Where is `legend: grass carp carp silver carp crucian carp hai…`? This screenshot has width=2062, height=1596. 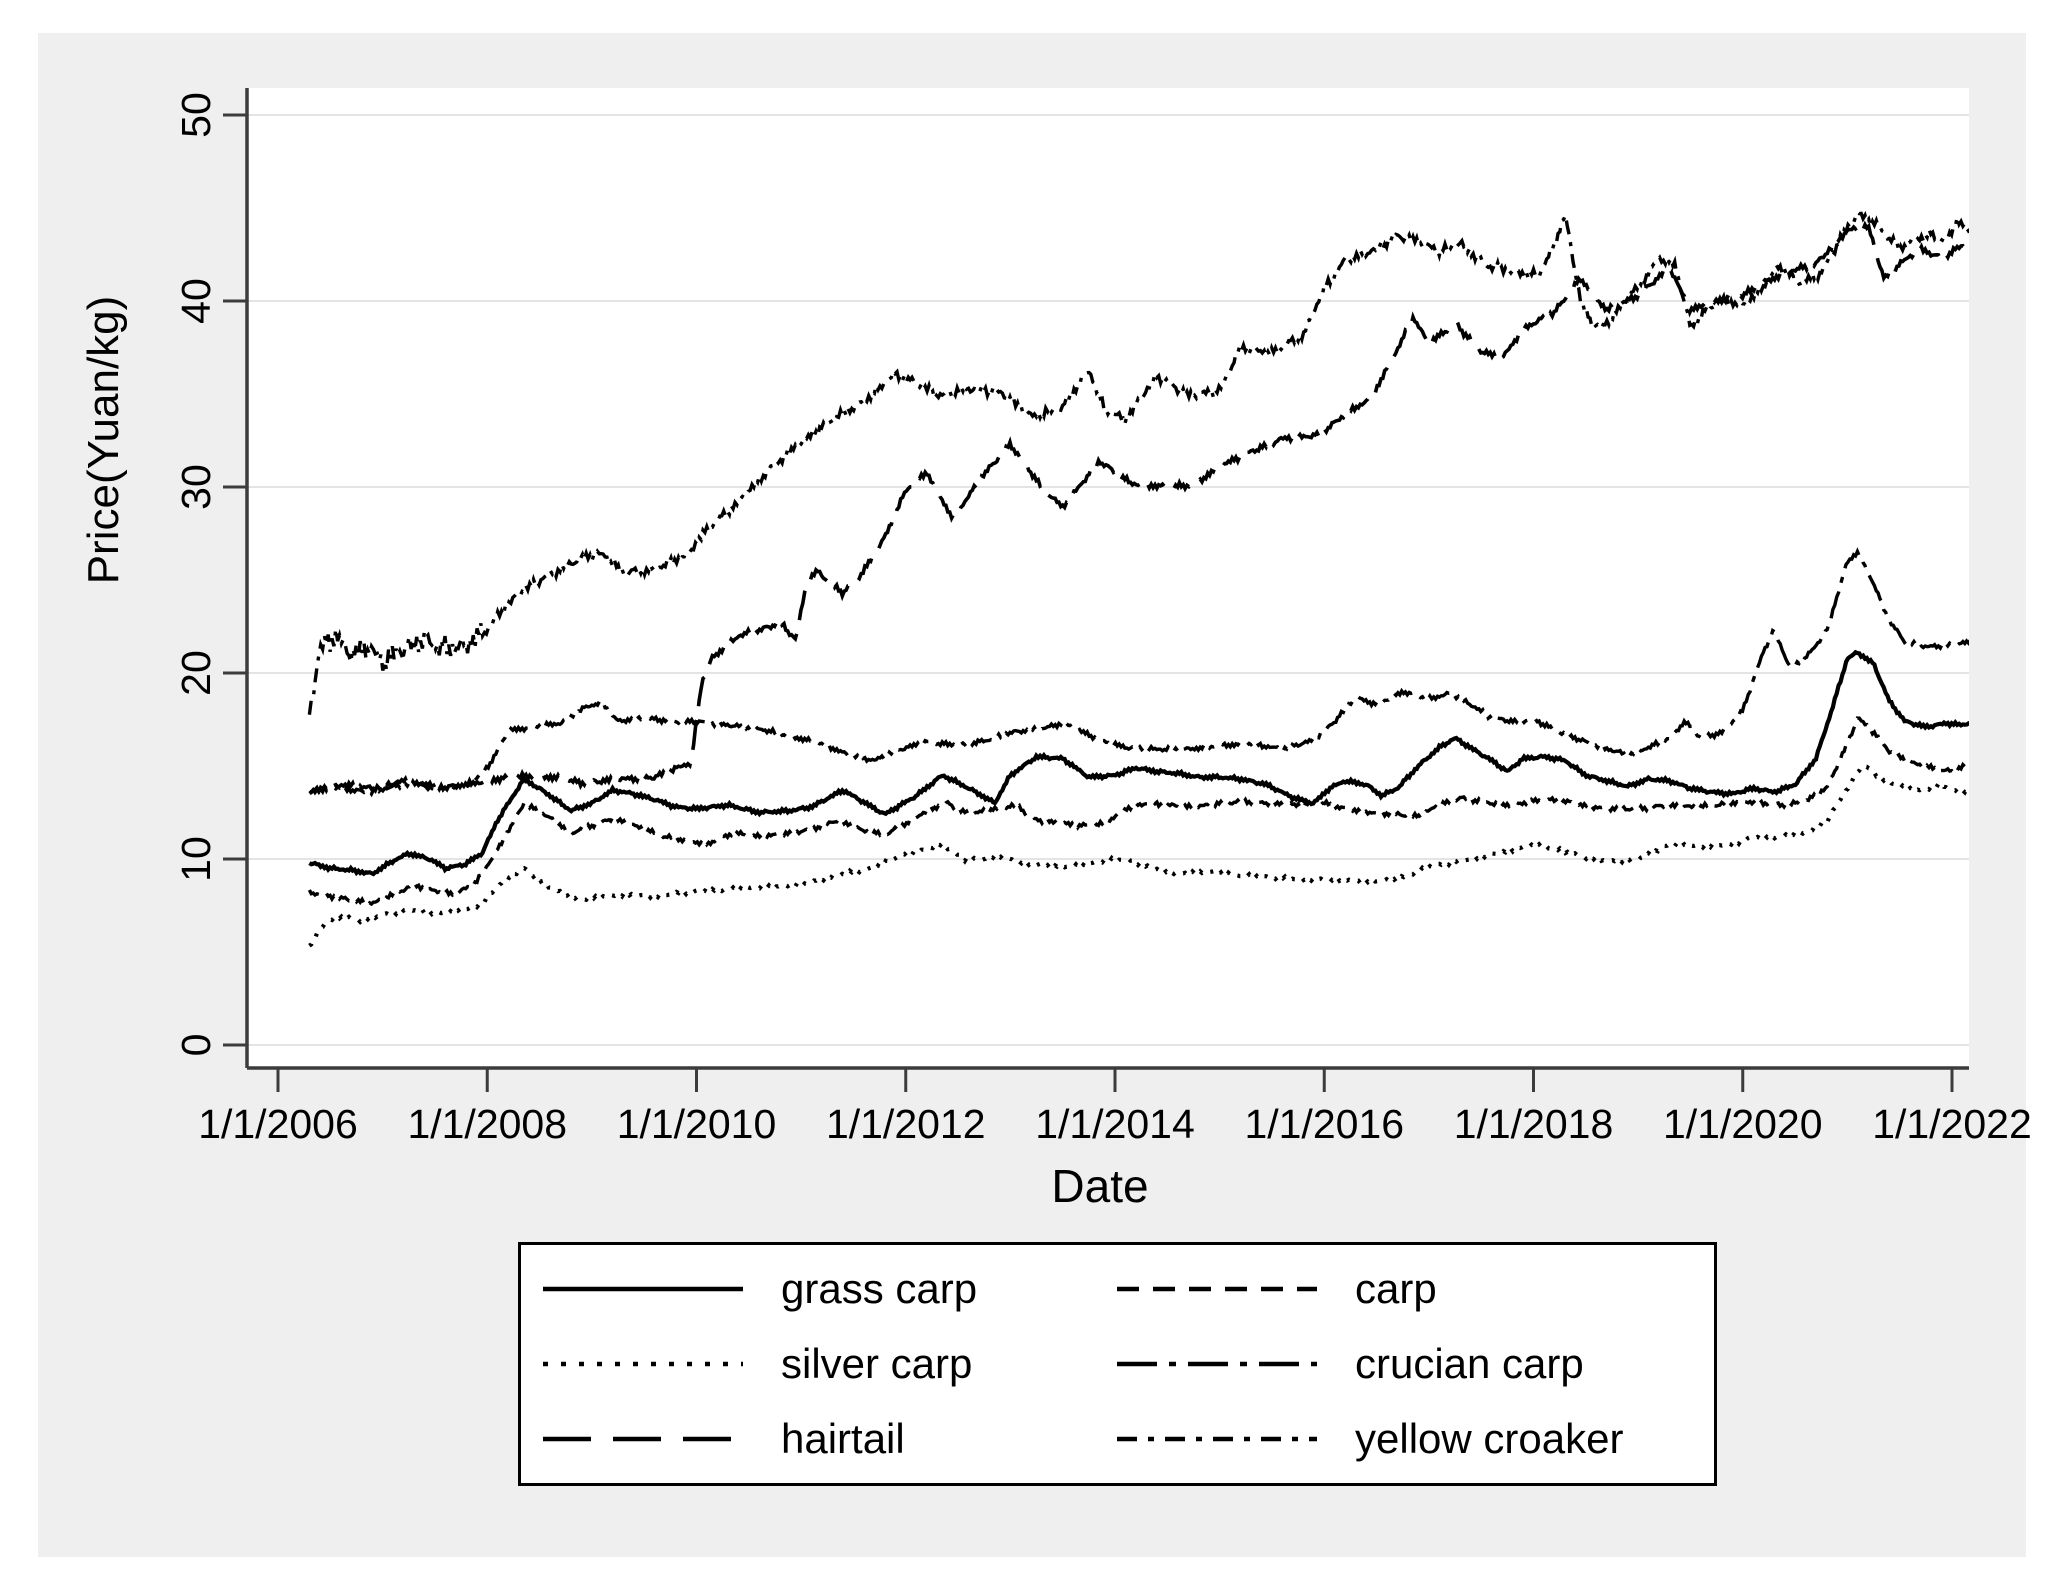
legend: grass carp carp silver carp crucian carp hai… is located at coordinates (1117, 1364).